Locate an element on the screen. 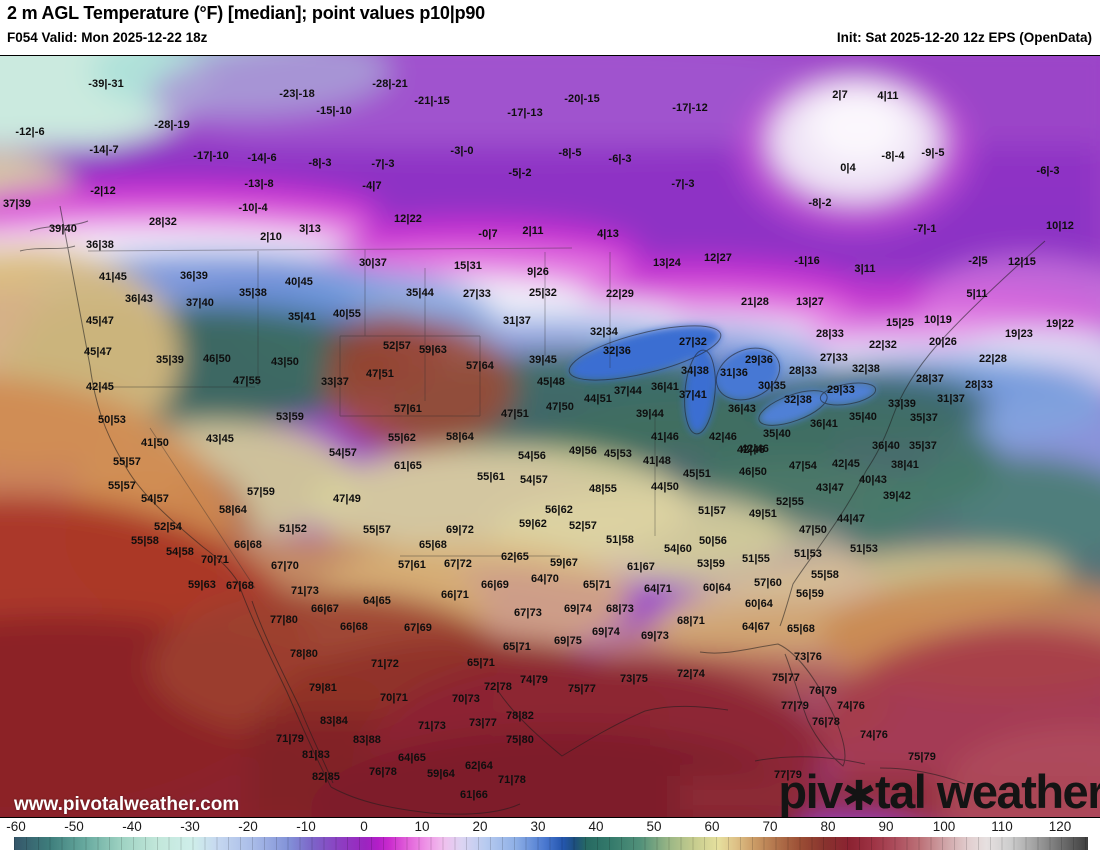 Image resolution: width=1100 pixels, height=850 pixels. station-value: 35|37 is located at coordinates (924, 418).